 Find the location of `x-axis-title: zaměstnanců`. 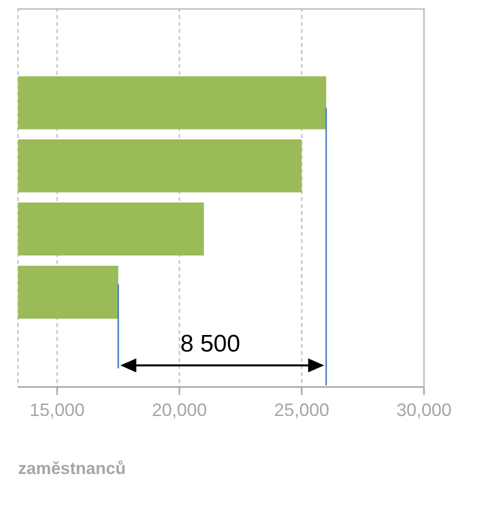

x-axis-title: zaměstnanců is located at coordinates (72, 469).